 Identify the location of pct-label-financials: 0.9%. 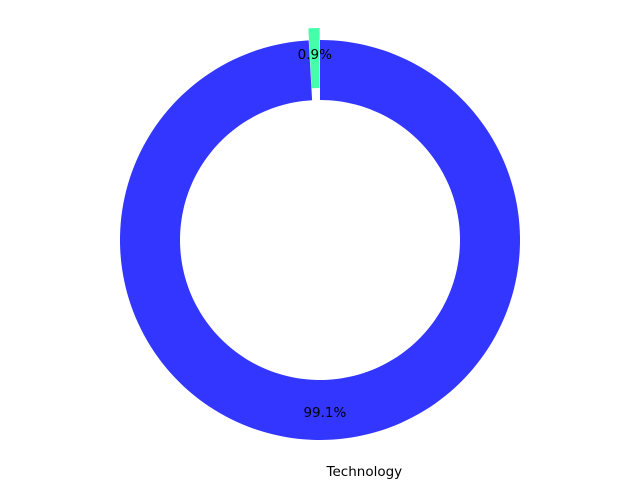
(315, 55).